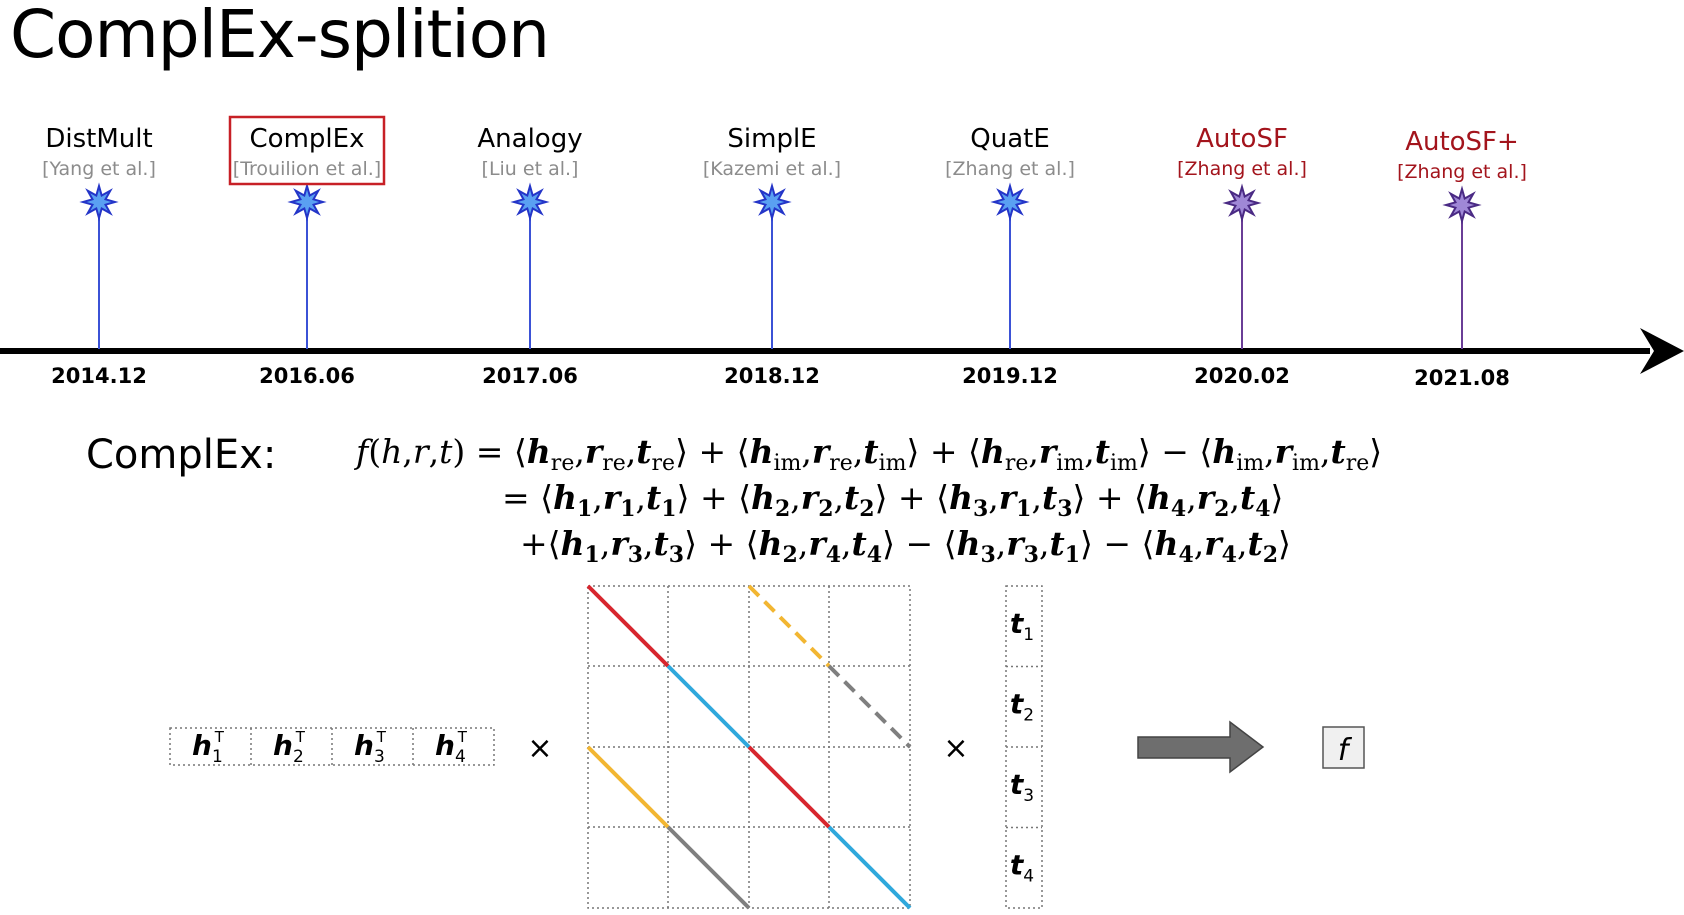  Describe the element at coordinates (789, 787) in the screenshot. I see `matrix-line-r1-h3t3` at that location.